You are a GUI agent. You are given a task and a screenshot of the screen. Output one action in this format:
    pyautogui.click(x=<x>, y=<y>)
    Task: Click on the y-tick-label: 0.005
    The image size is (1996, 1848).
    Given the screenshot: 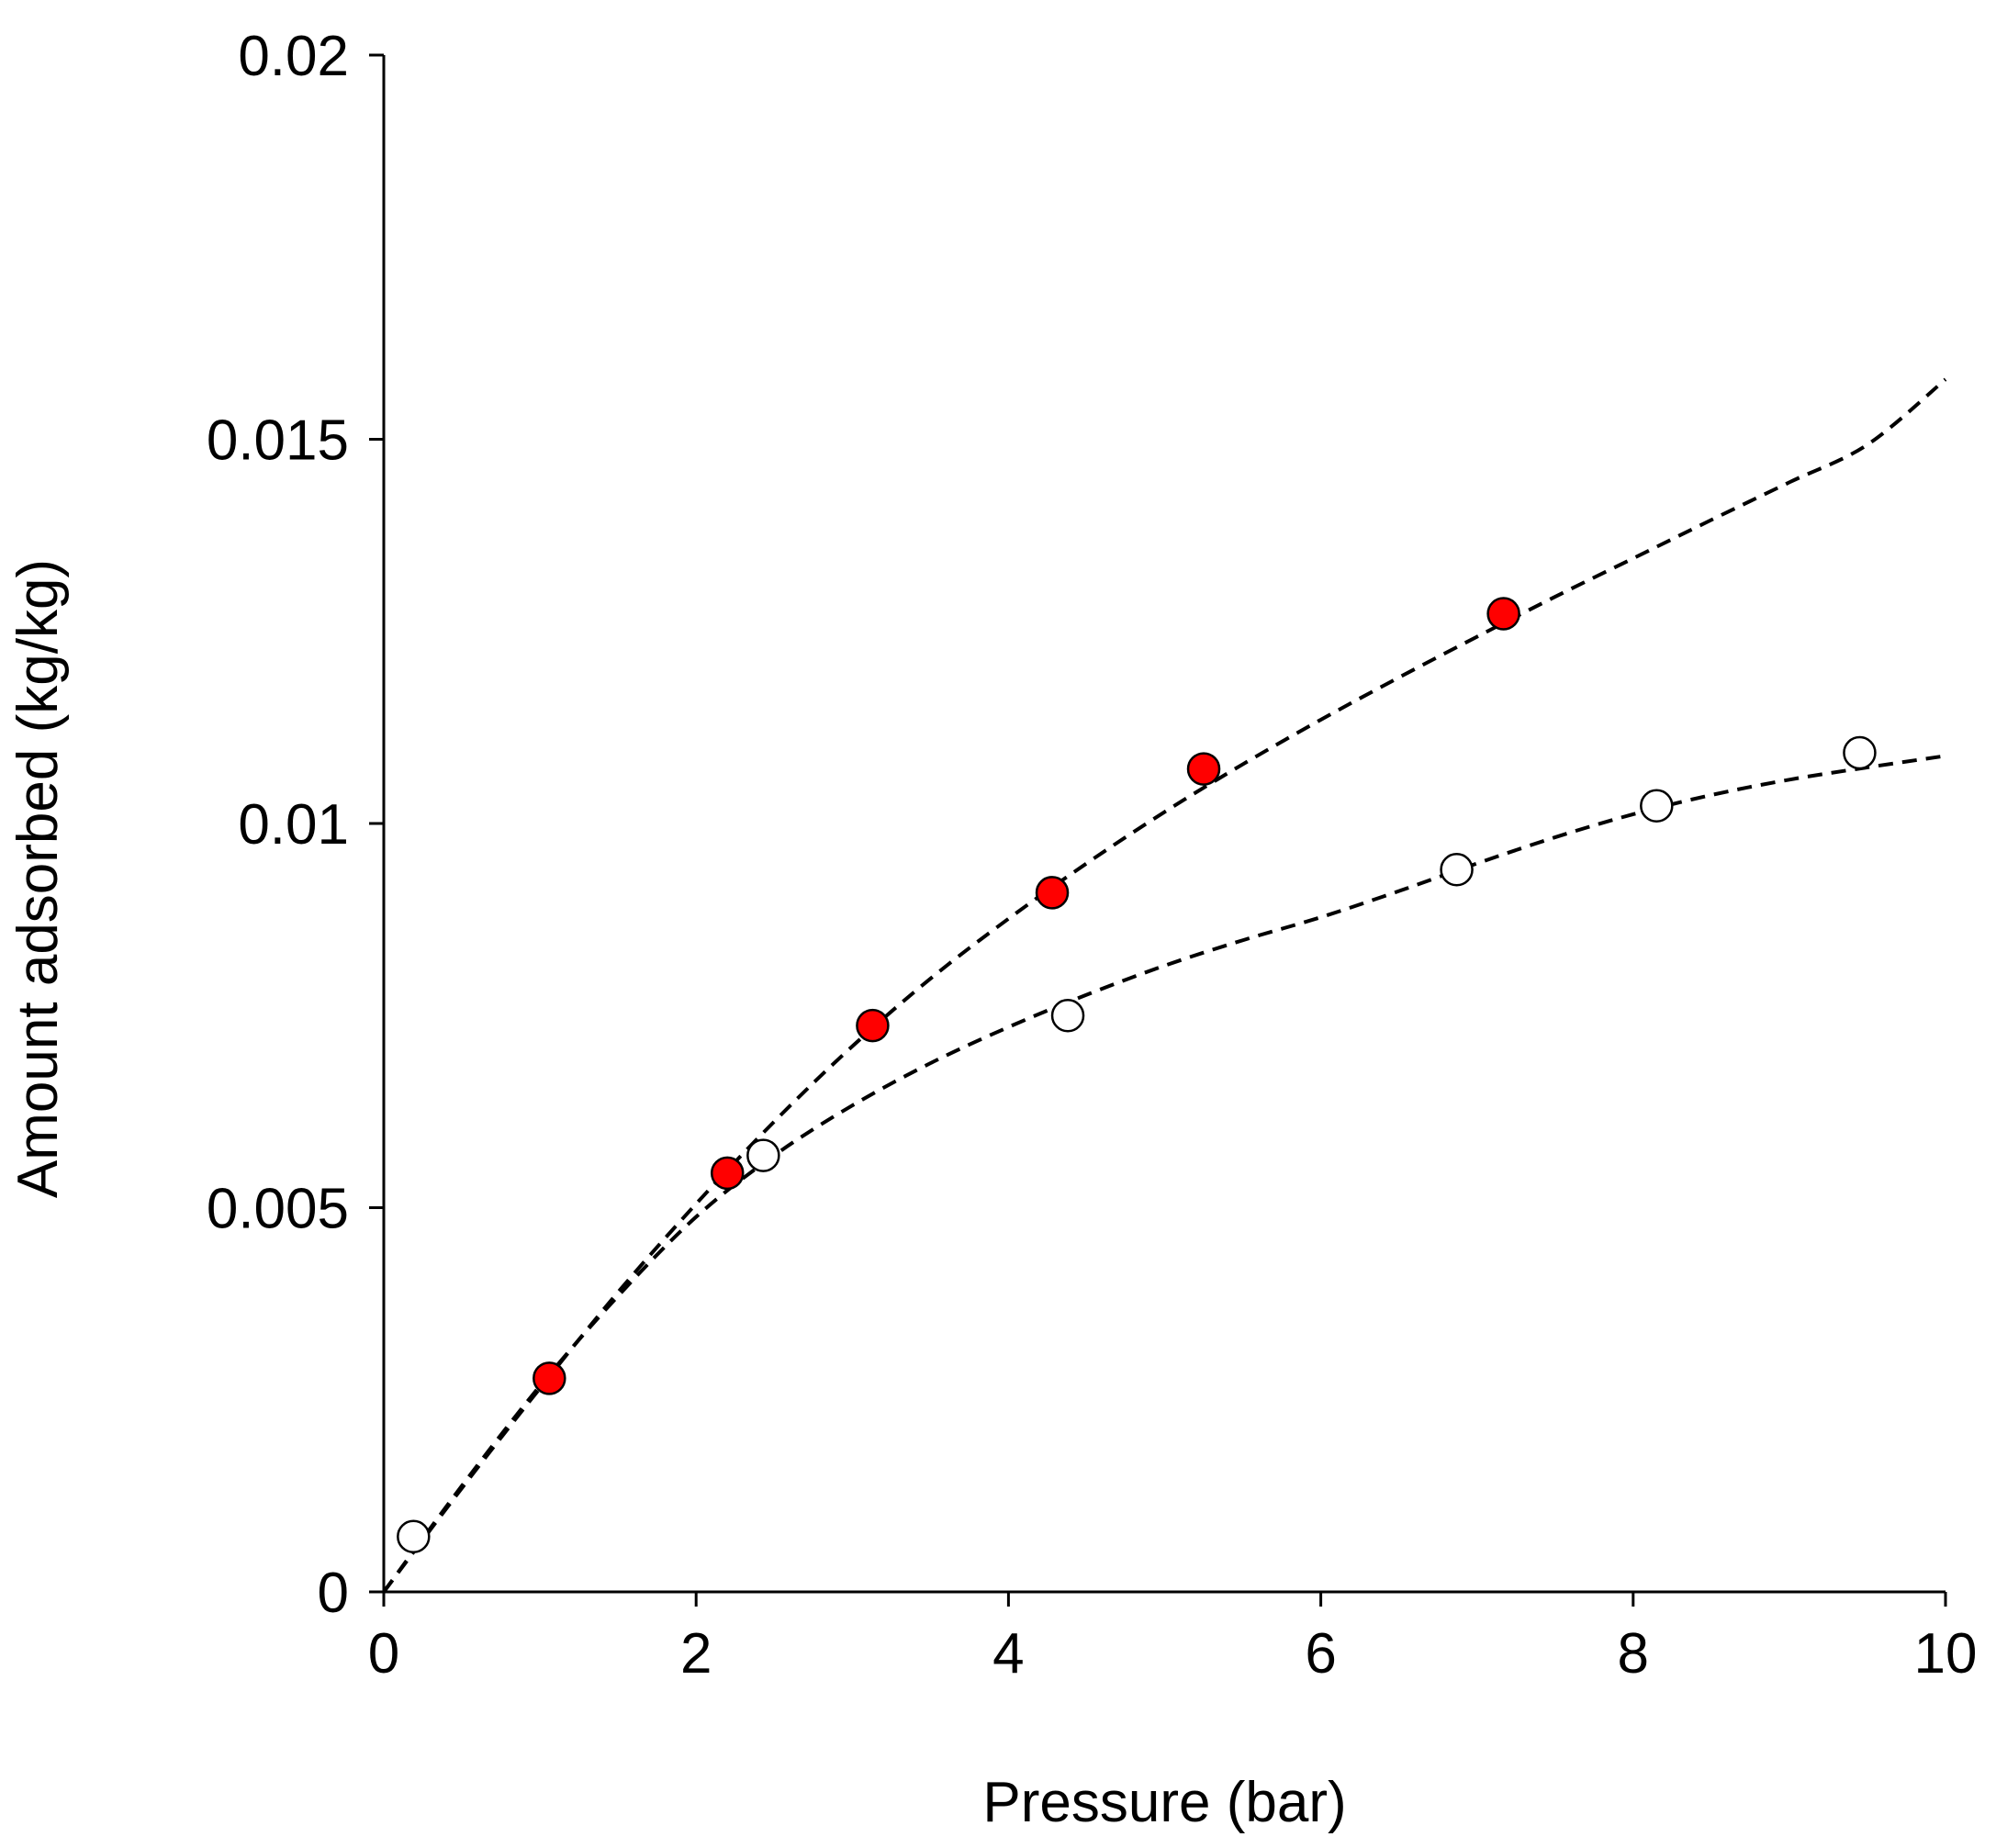 What is the action you would take?
    pyautogui.click(x=278, y=1209)
    